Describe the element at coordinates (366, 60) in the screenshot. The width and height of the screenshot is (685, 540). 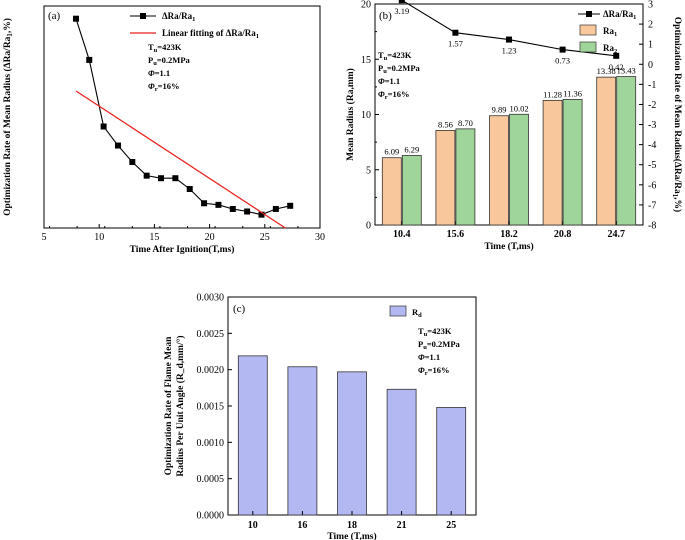
I see `y-tick-label-b: 15` at that location.